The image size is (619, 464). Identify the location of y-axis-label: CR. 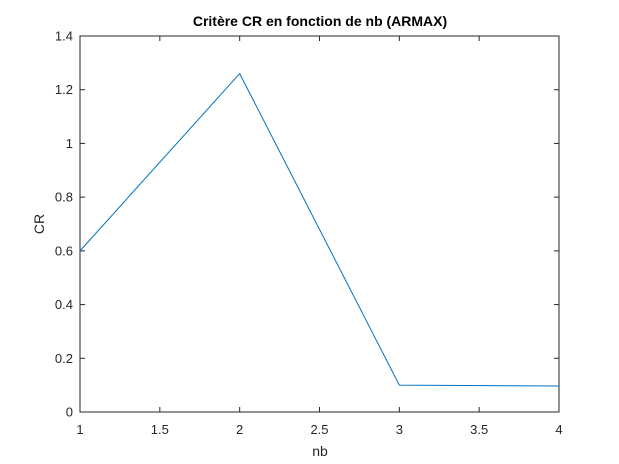
(39, 224).